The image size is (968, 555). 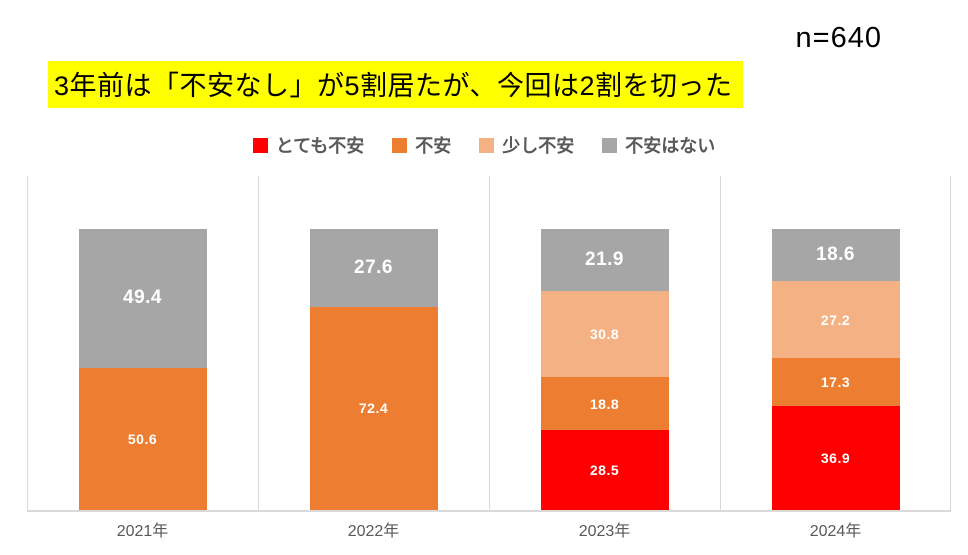 I want to click on x-axis-label: 2024年, so click(x=835, y=531).